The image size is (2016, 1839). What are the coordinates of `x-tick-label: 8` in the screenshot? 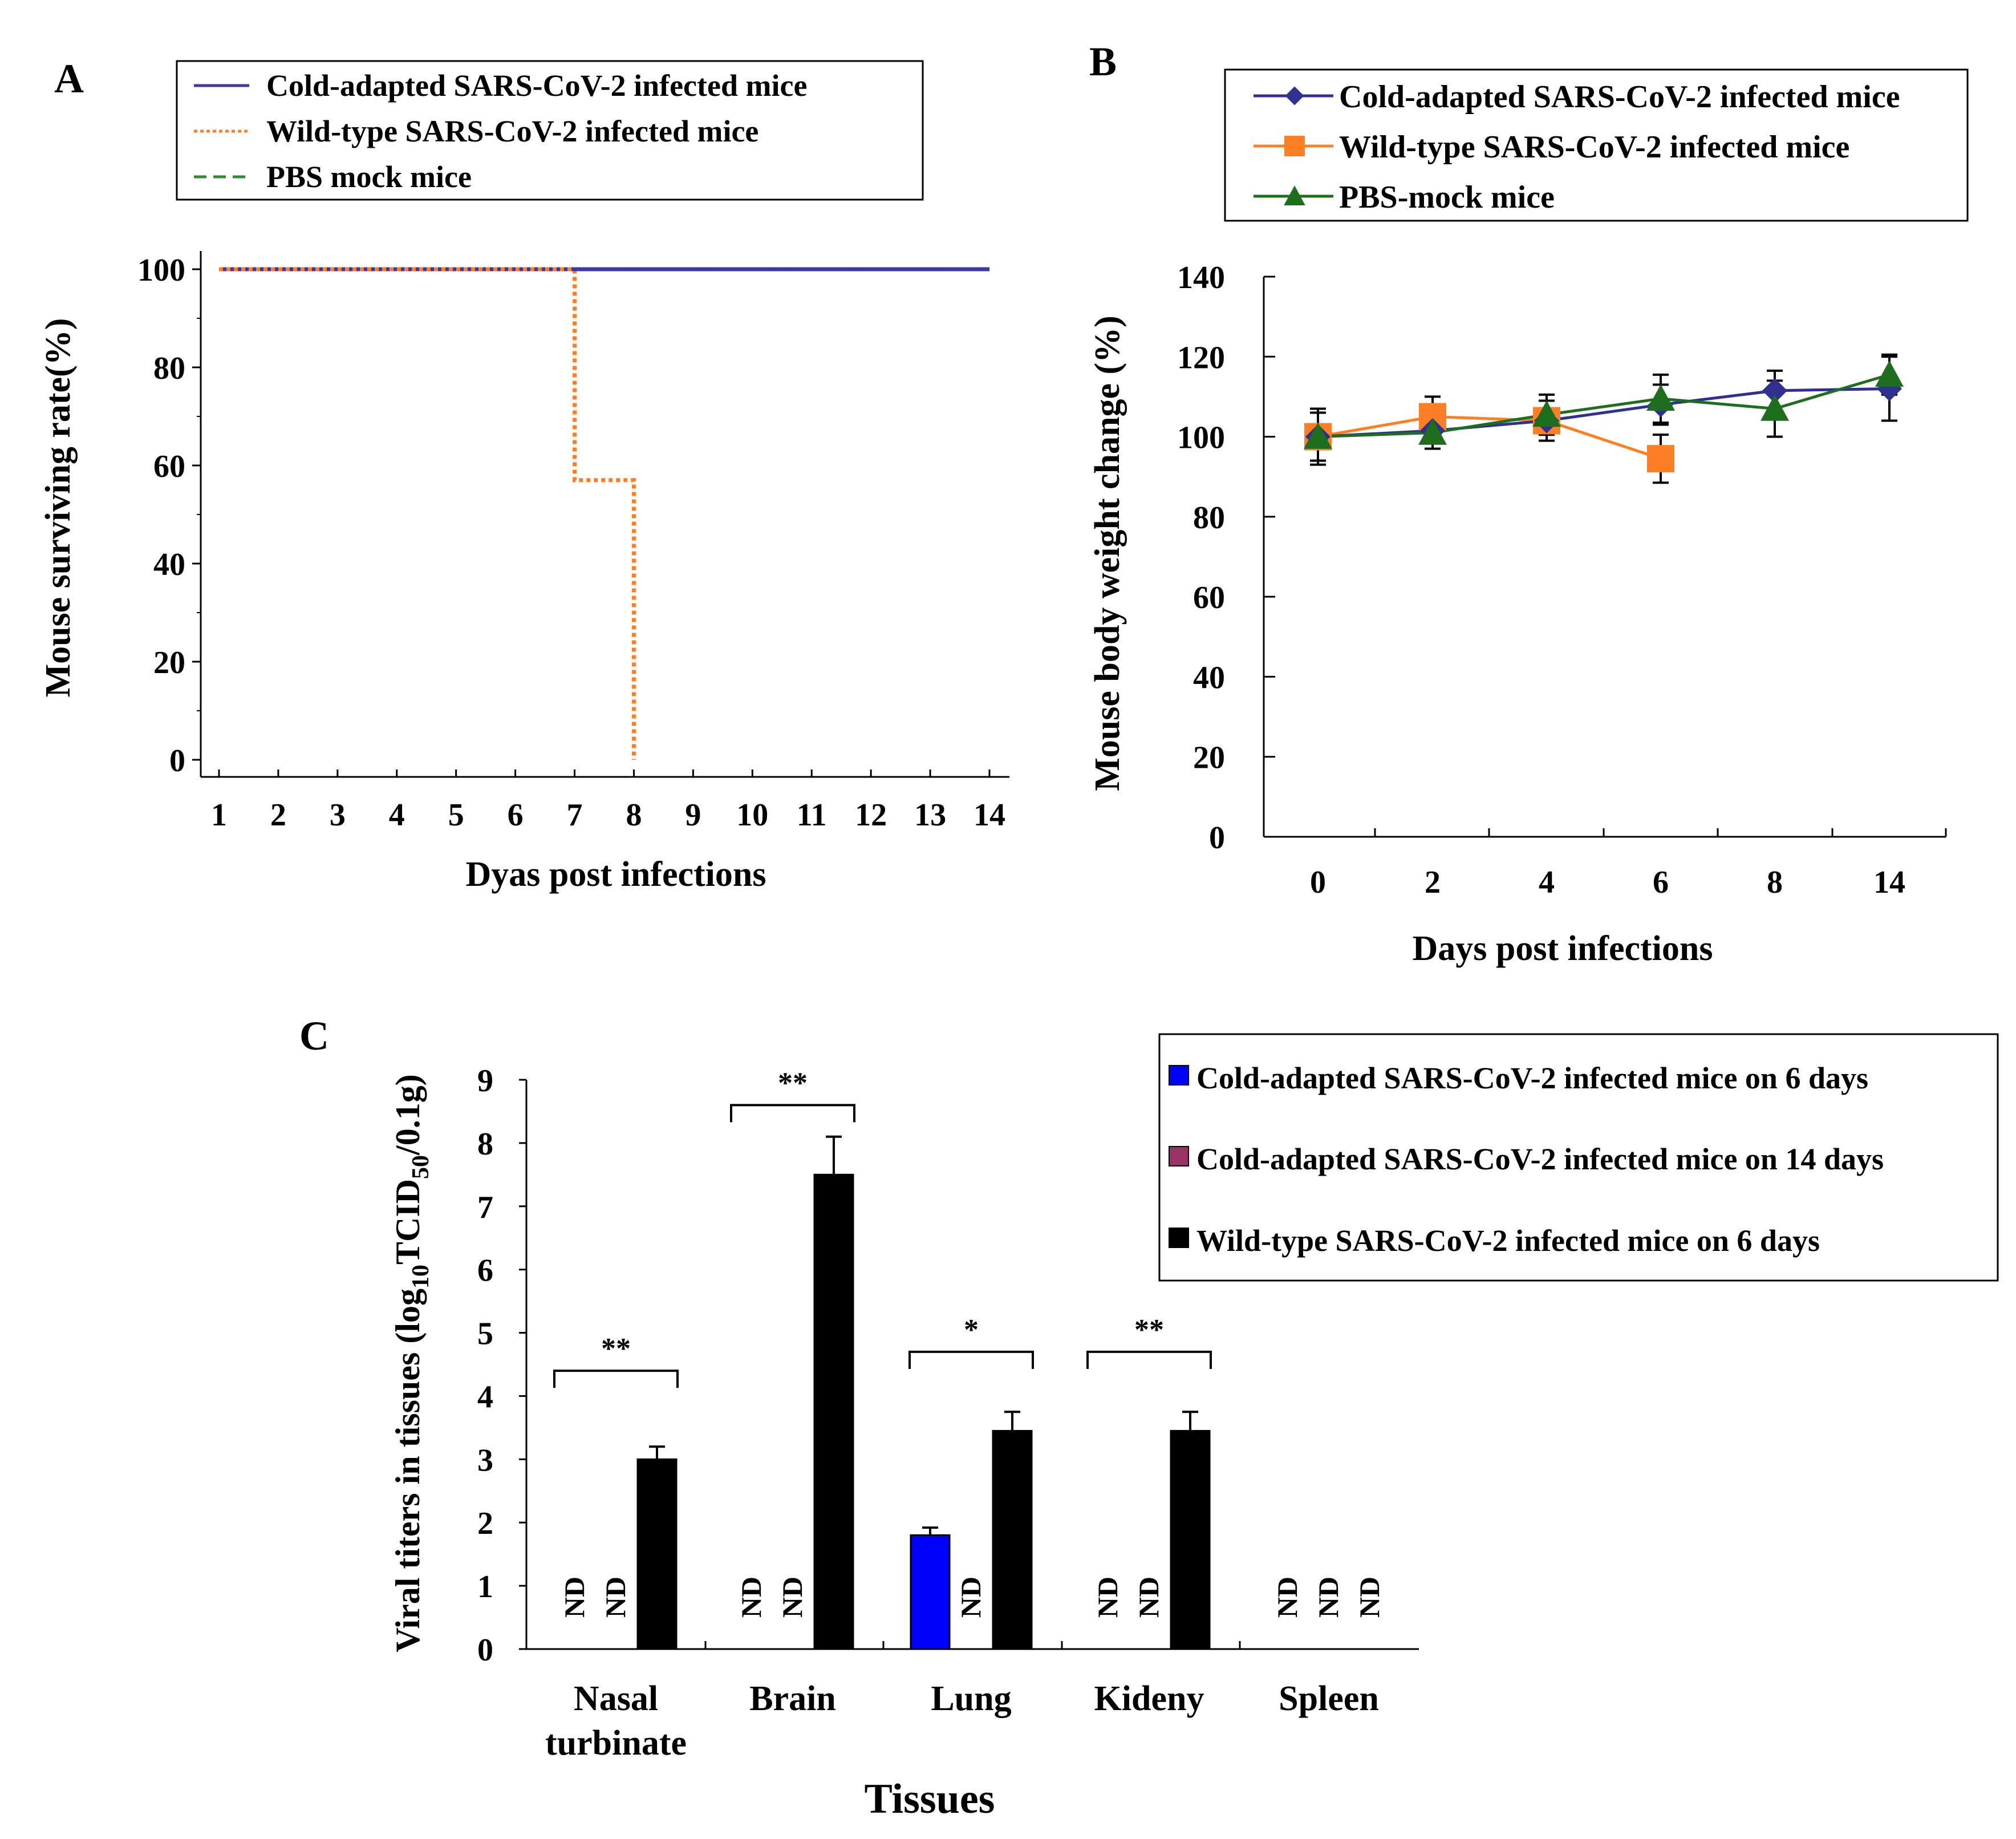 It's located at (1775, 882).